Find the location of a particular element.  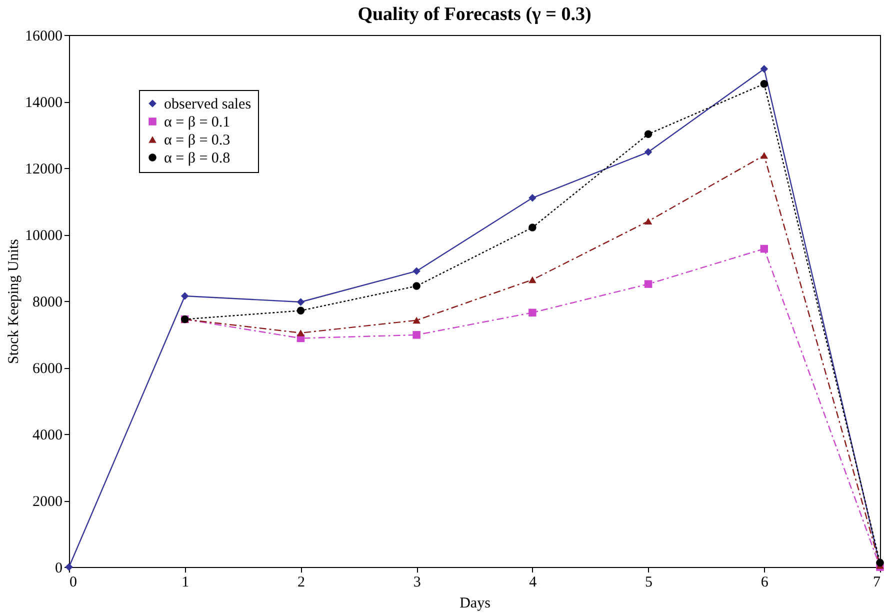

legend-label: observed sales is located at coordinates (208, 104).